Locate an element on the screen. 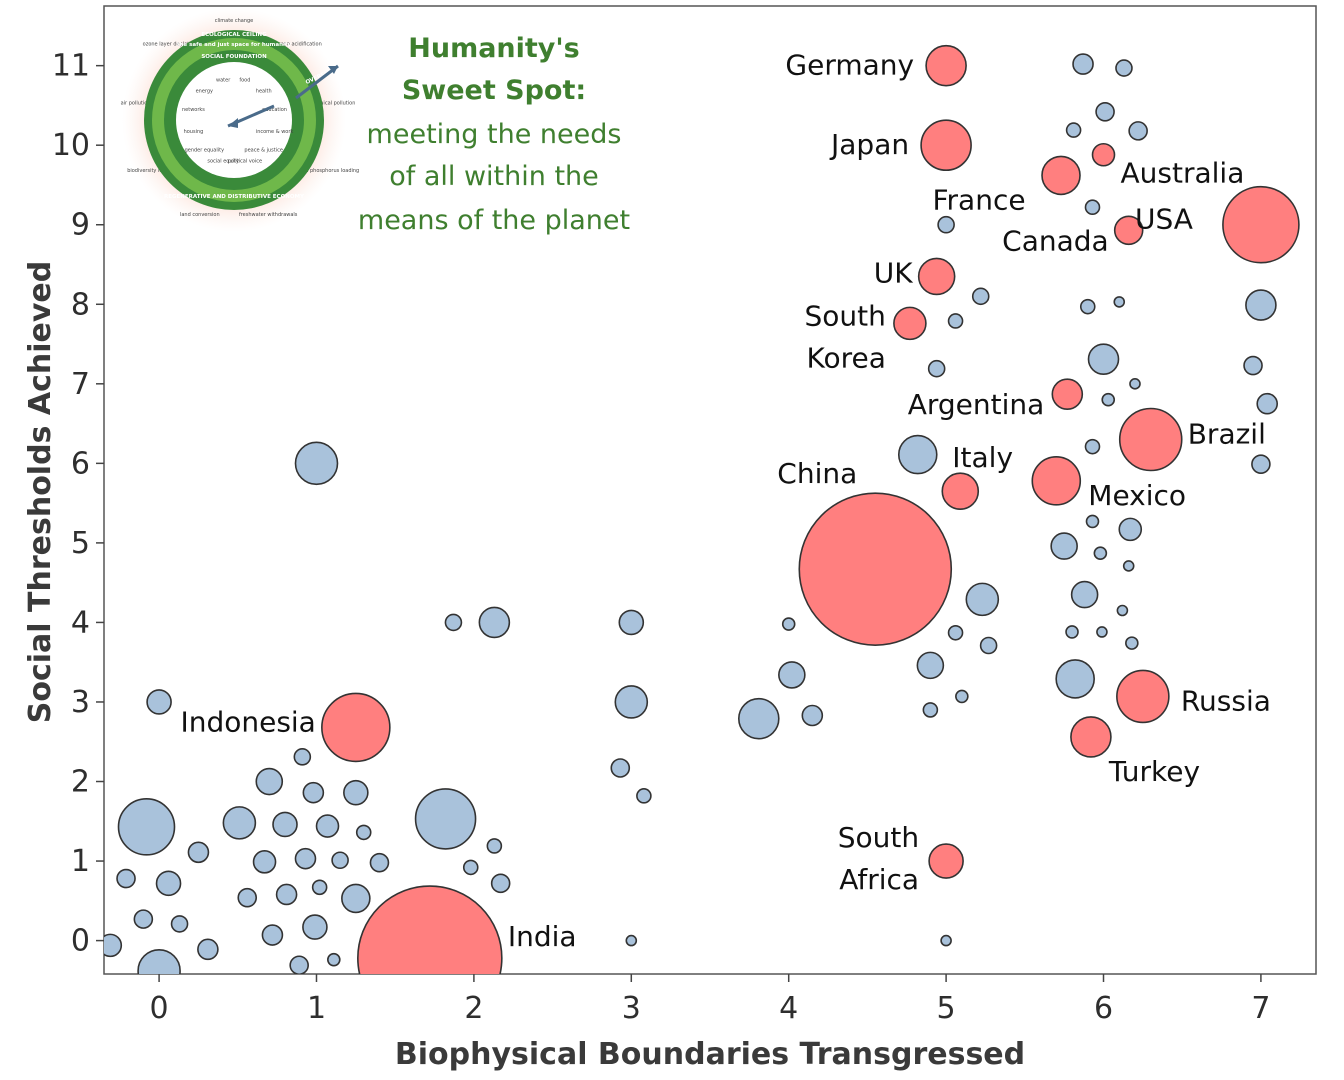 This screenshot has width=1344, height=1080. donut-inner-label: food is located at coordinates (244, 80).